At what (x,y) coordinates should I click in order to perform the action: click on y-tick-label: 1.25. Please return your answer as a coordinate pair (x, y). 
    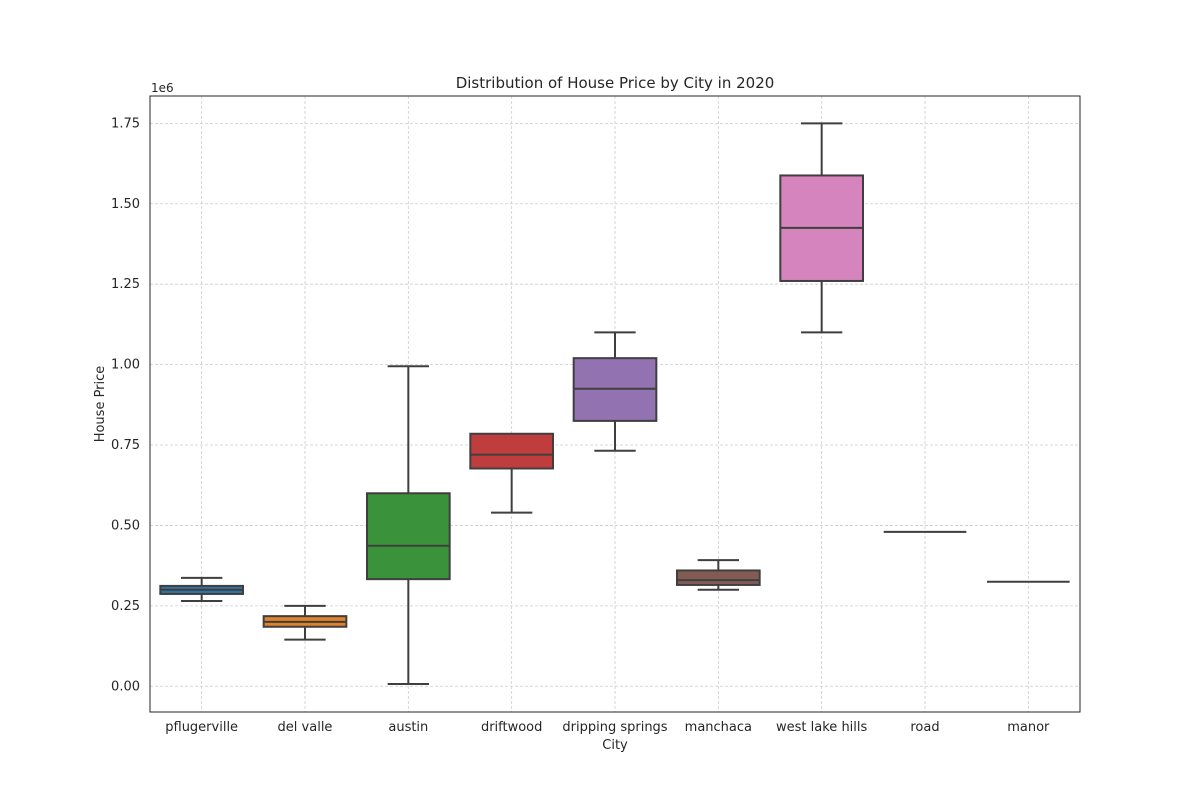
    Looking at the image, I should click on (125, 284).